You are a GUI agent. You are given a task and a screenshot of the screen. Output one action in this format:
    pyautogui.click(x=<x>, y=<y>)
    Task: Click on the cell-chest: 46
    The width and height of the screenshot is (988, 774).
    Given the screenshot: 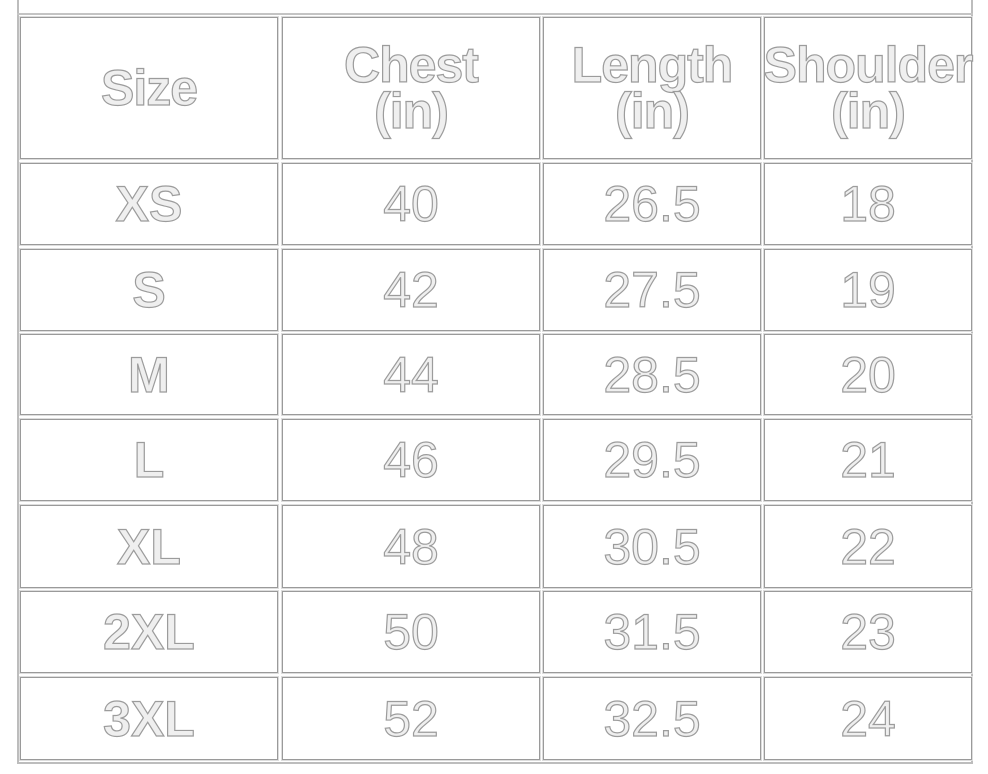 What is the action you would take?
    pyautogui.click(x=411, y=460)
    